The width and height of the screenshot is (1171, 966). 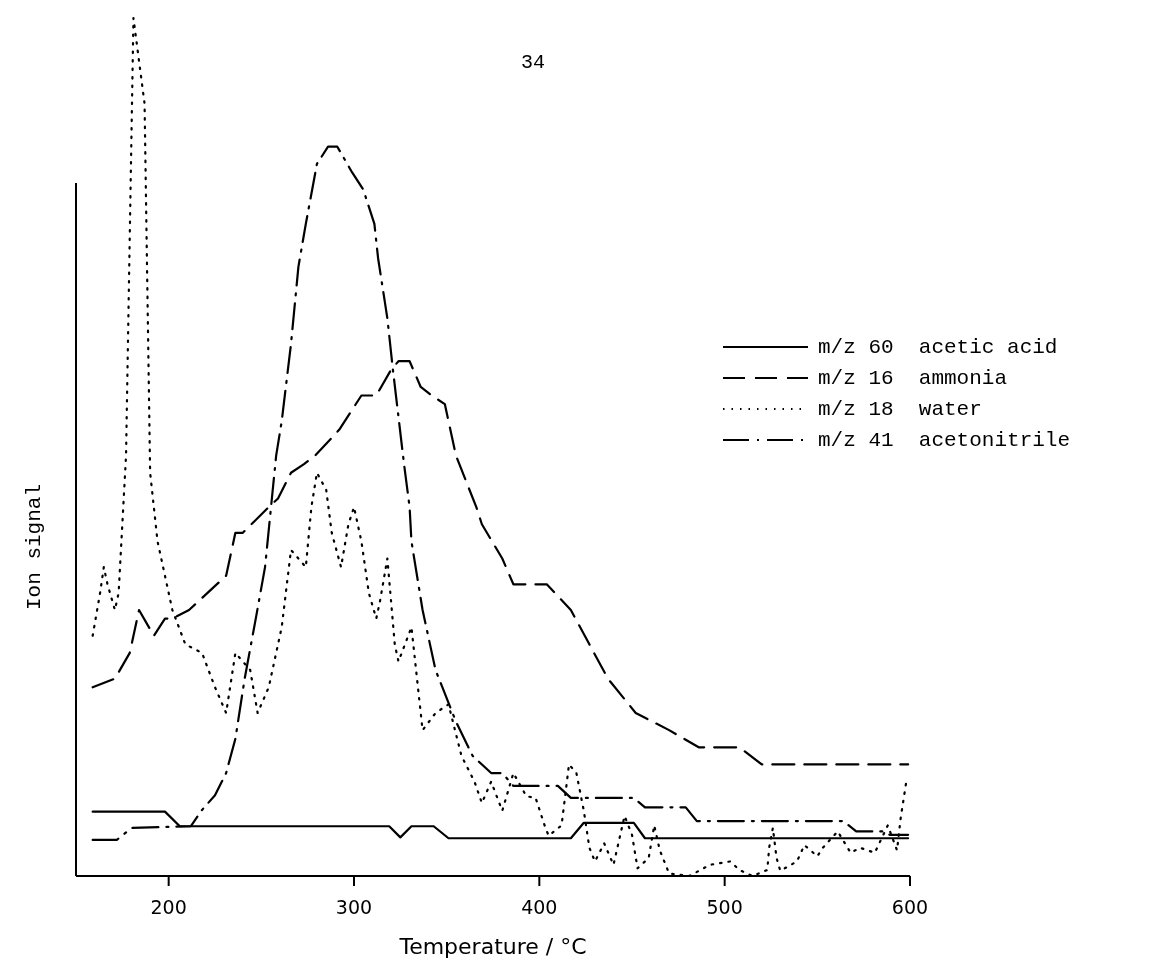 I want to click on legend-label: m/z 60 acetic acid, so click(x=938, y=347).